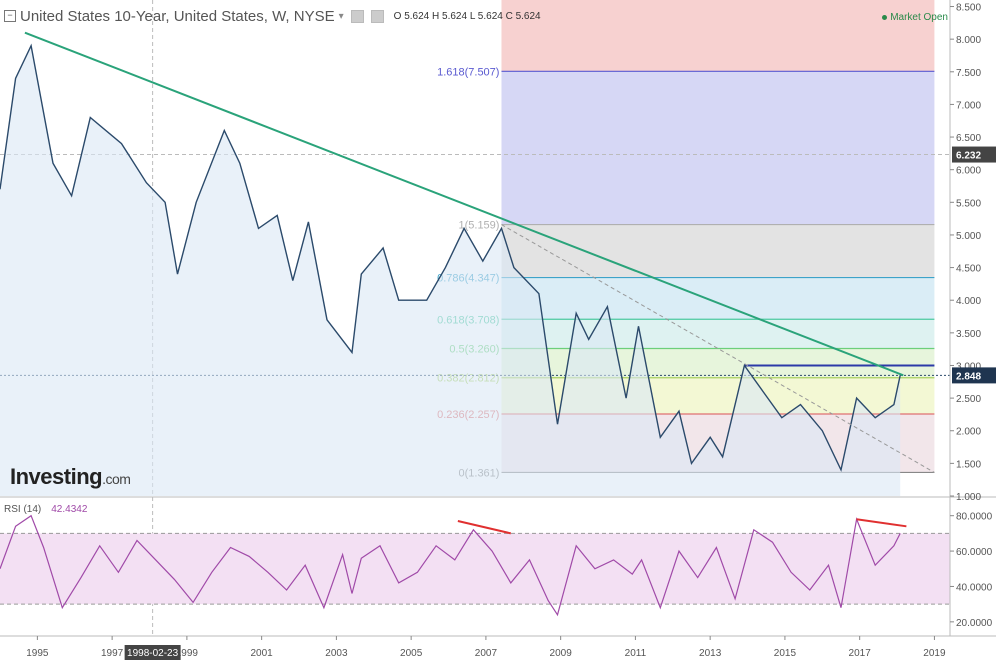  What do you see at coordinates (357, 16) in the screenshot?
I see `settings-icon` at bounding box center [357, 16].